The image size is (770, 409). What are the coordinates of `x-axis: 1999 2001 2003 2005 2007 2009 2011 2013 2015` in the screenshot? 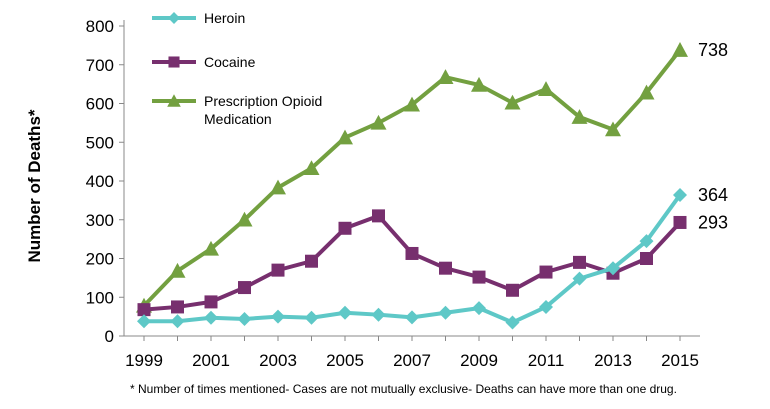 It's located at (412, 353).